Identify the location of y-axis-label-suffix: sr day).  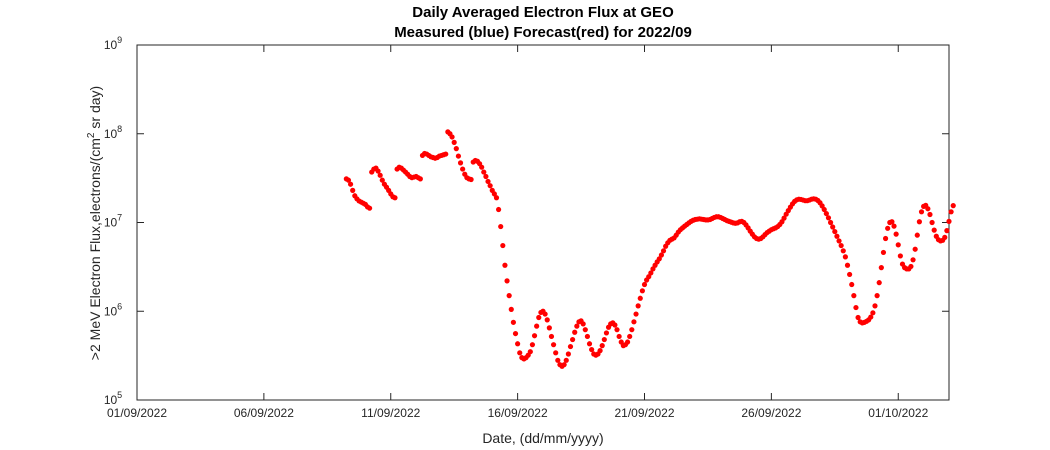
(95, 109).